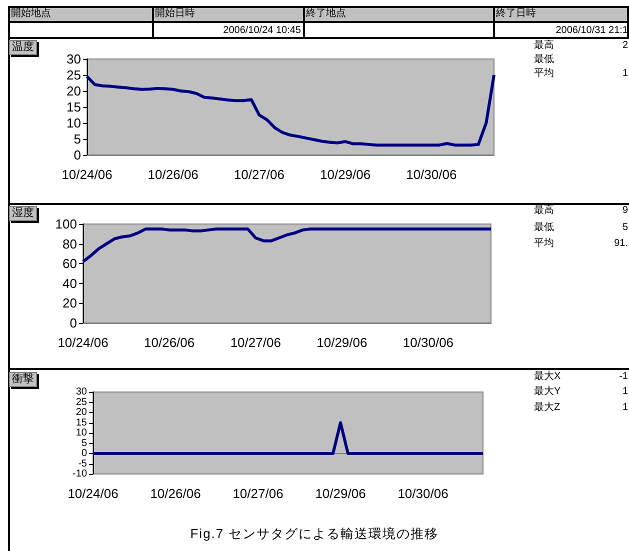 This screenshot has height=551, width=629. I want to click on chart-title: 温度, so click(23, 47).